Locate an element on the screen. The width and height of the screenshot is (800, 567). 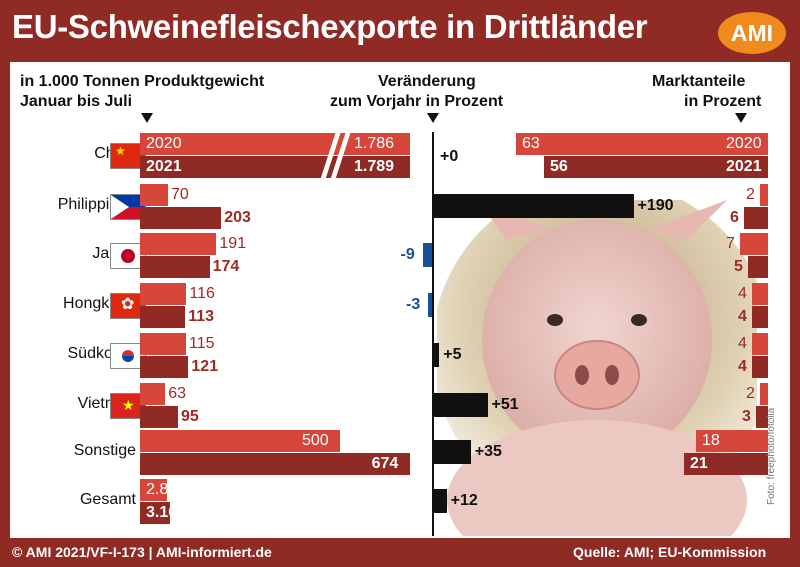
value-2021: 113 is located at coordinates (201, 316).